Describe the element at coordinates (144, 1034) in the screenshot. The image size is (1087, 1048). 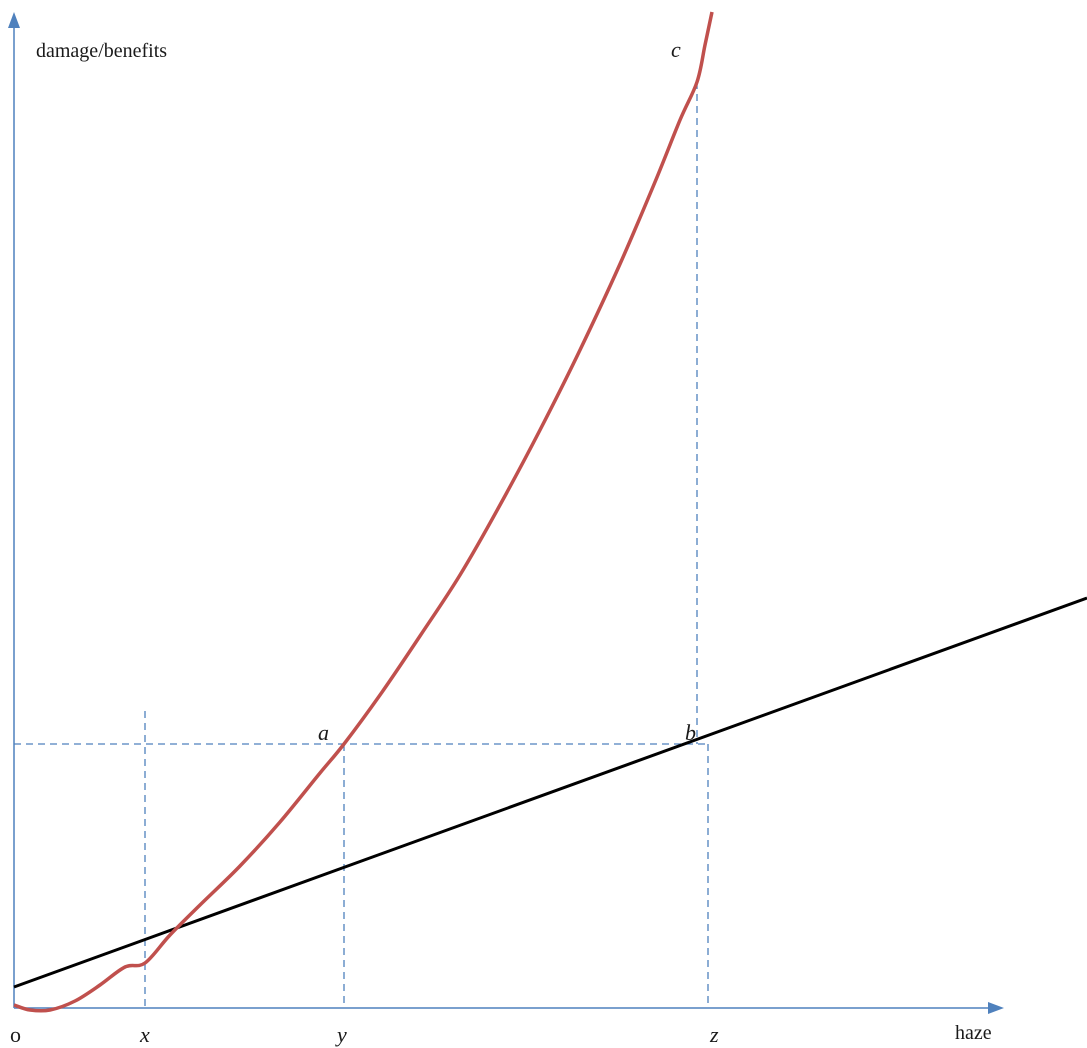
I see `x-tick-x: x` at that location.